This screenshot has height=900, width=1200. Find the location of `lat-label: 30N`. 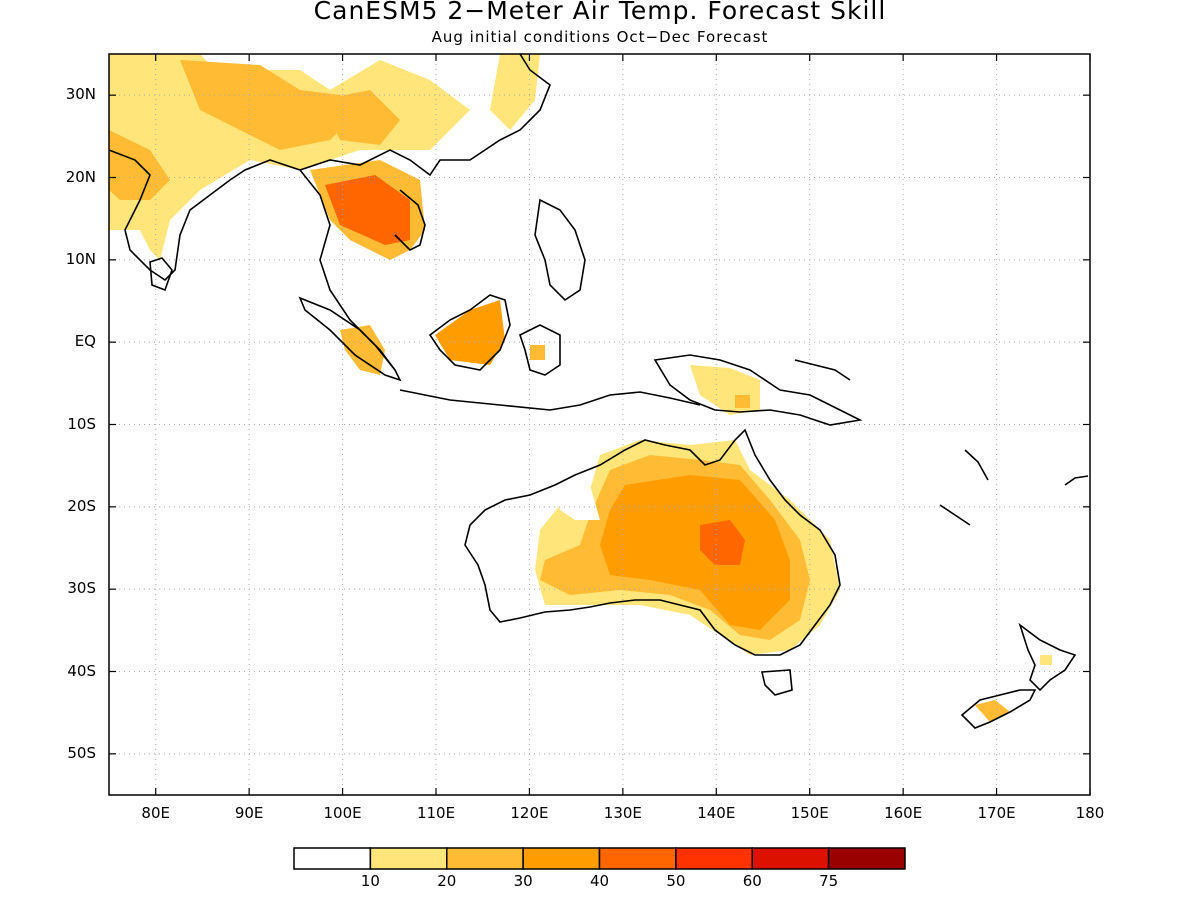

lat-label: 30N is located at coordinates (80, 94).